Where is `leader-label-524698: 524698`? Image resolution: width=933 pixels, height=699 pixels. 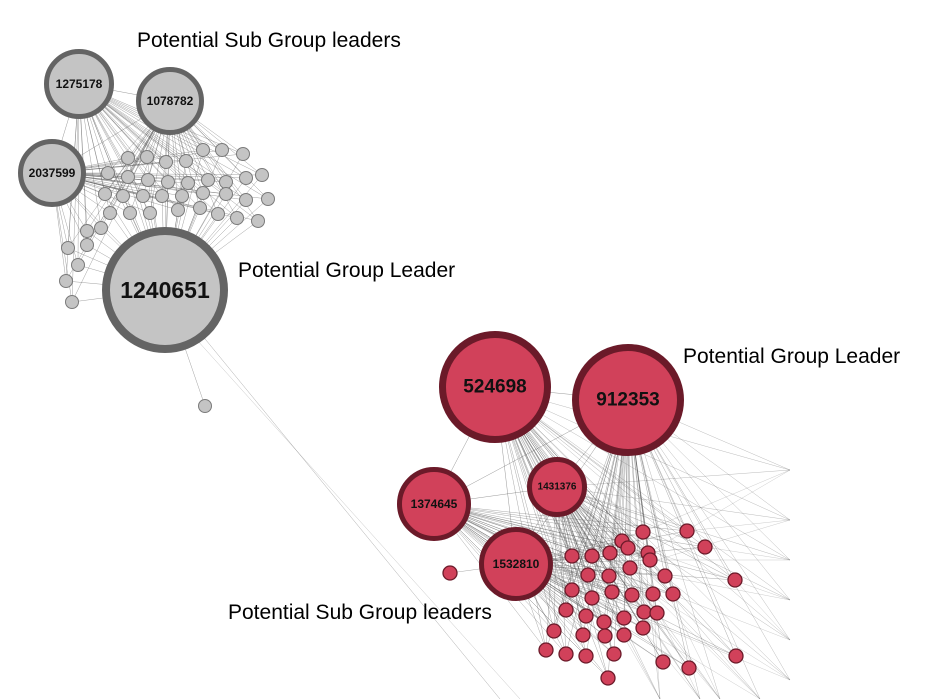 leader-label-524698: 524698 is located at coordinates (494, 387).